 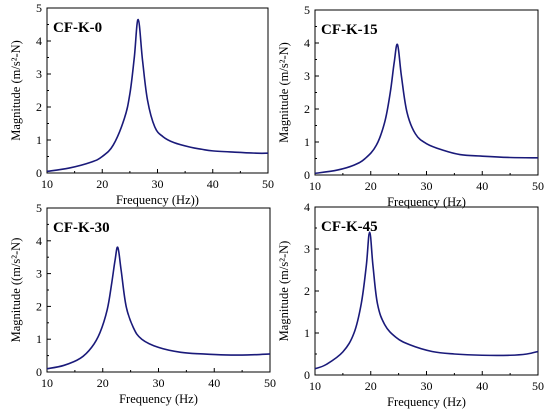 What do you see at coordinates (349, 30) in the screenshot?
I see `panel-title: CF-K-15` at bounding box center [349, 30].